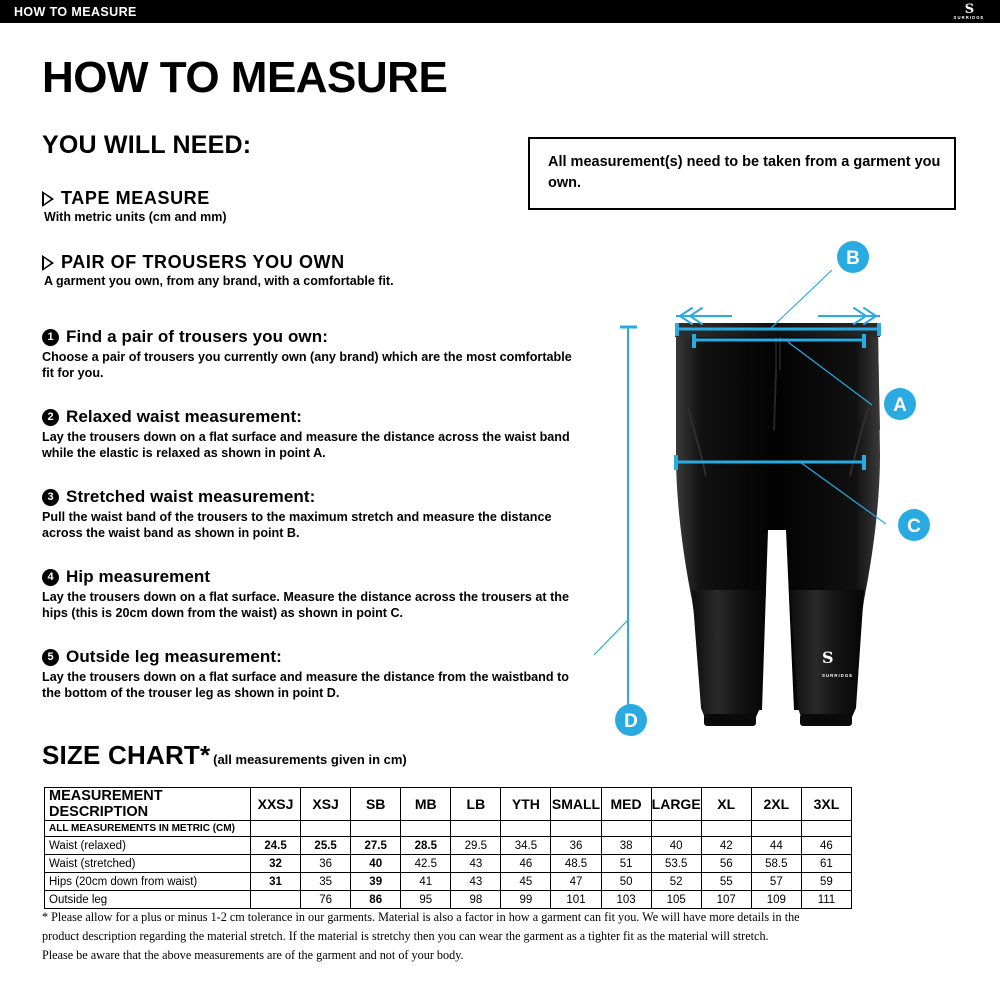 This screenshot has width=1000, height=998. Describe the element at coordinates (476, 899) in the screenshot. I see `cell: 98` at that location.